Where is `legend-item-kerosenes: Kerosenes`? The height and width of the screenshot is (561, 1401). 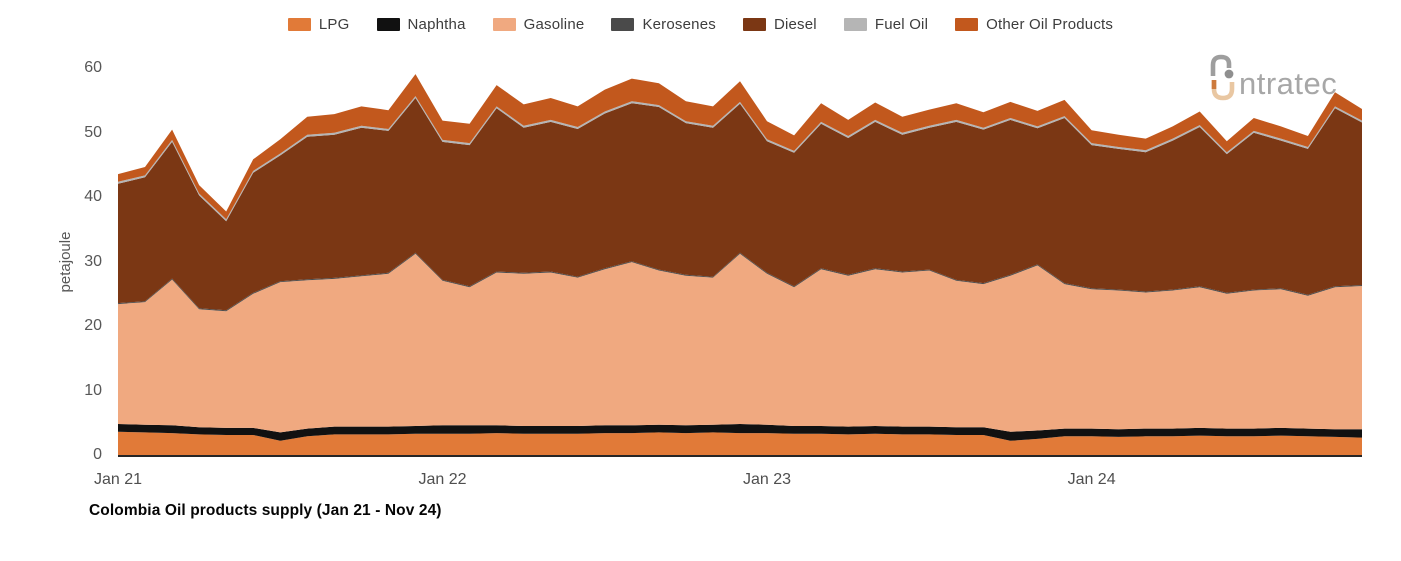
legend-item-kerosenes: Kerosenes is located at coordinates (663, 24).